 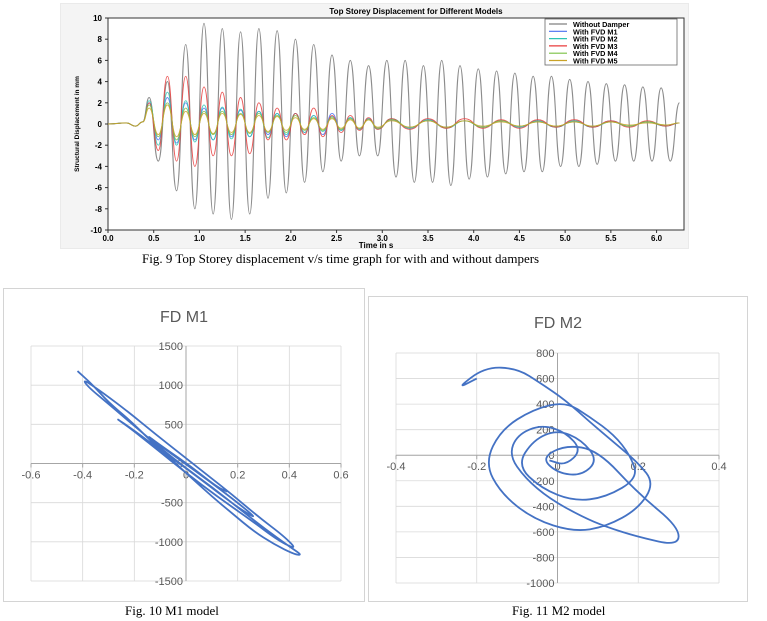 What do you see at coordinates (657, 238) in the screenshot?
I see `x-tick-label: 6.0` at bounding box center [657, 238].